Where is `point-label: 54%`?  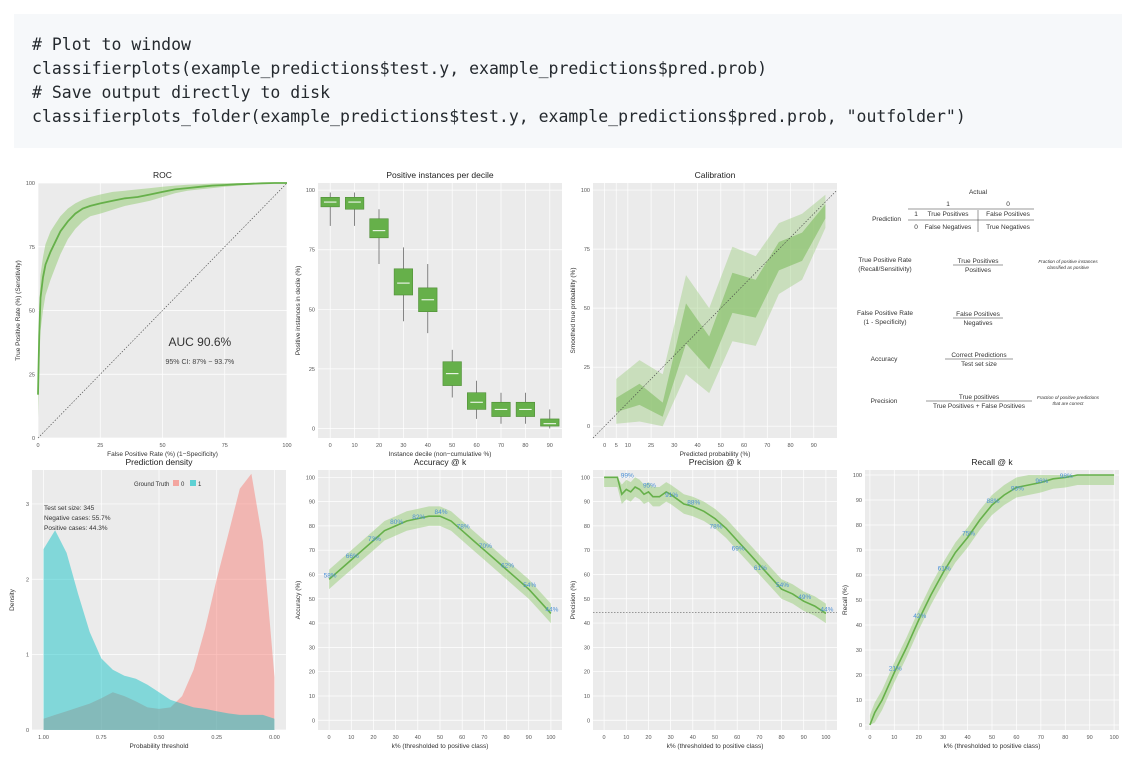
point-label: 54% is located at coordinates (782, 585).